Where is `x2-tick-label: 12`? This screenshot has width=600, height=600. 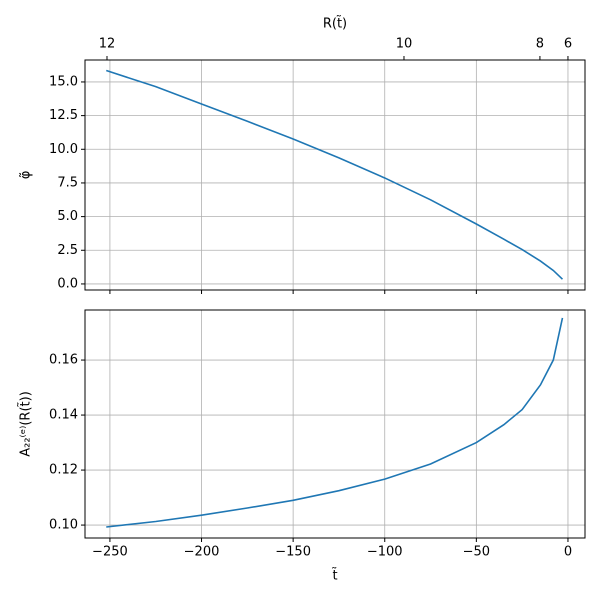
x2-tick-label: 12 is located at coordinates (107, 44).